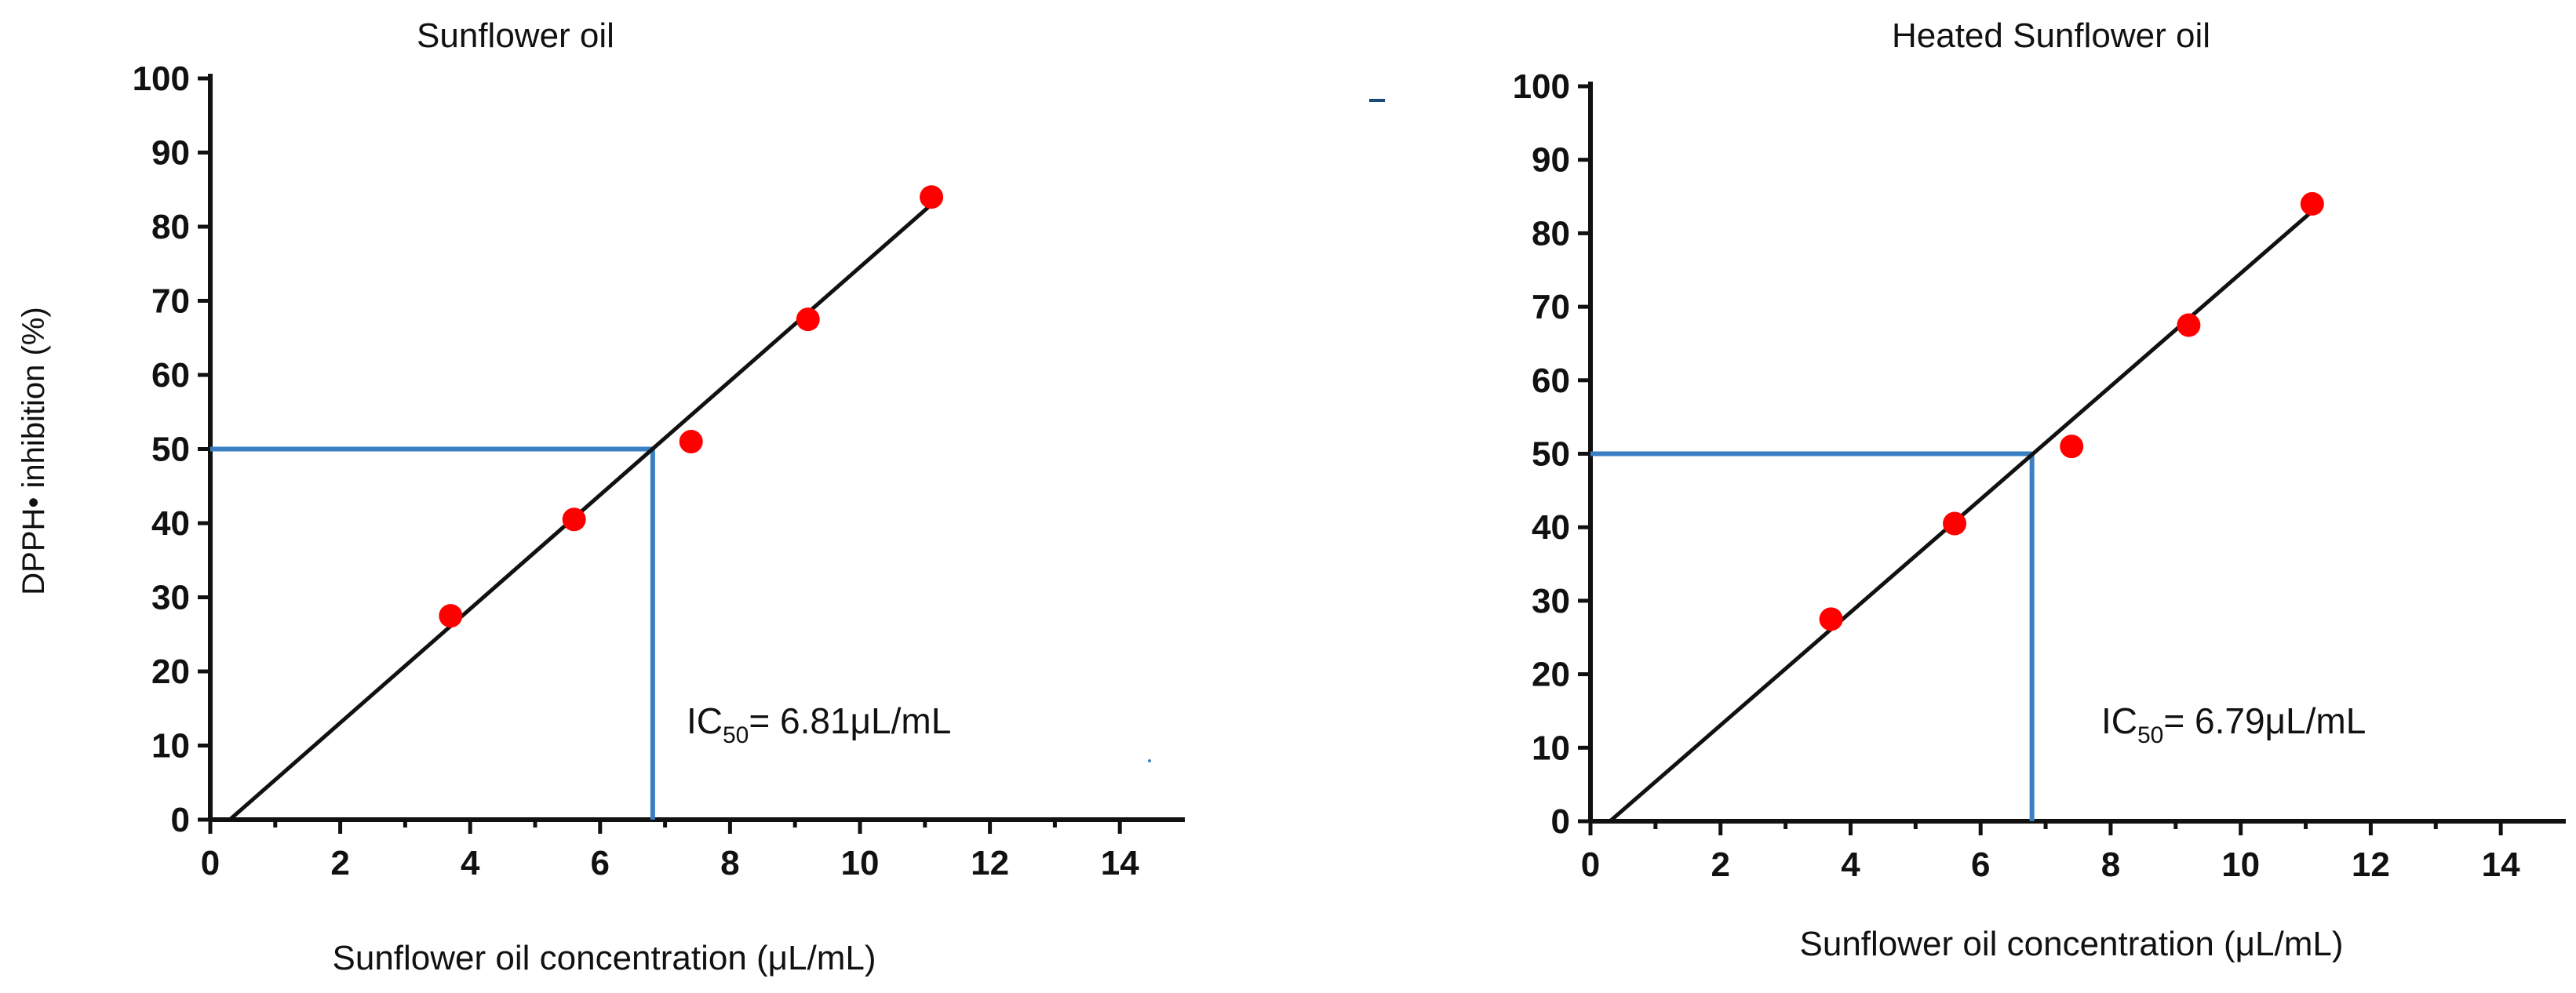 This screenshot has height=993, width=2576. What do you see at coordinates (515, 35) in the screenshot?
I see `chart-title: Sunflower oil` at bounding box center [515, 35].